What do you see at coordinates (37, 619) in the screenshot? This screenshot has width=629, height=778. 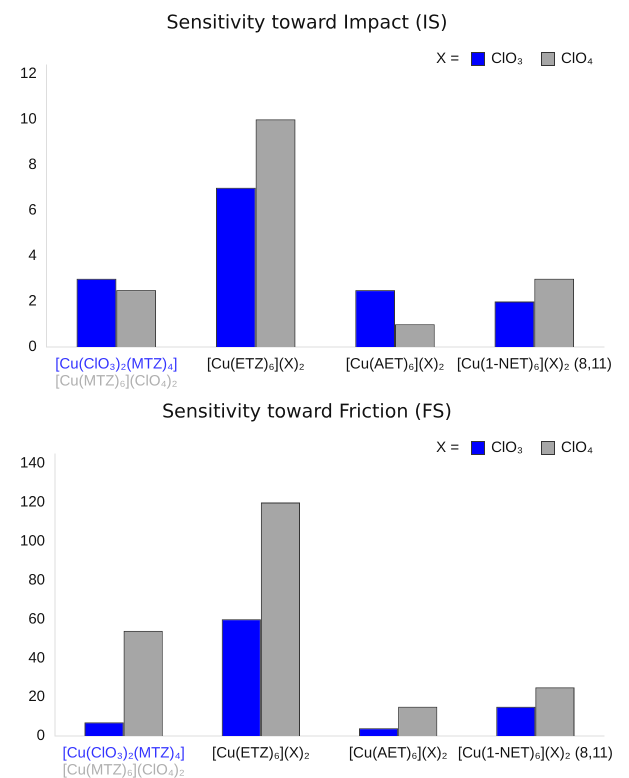 I see `y-tick-label: 60` at bounding box center [37, 619].